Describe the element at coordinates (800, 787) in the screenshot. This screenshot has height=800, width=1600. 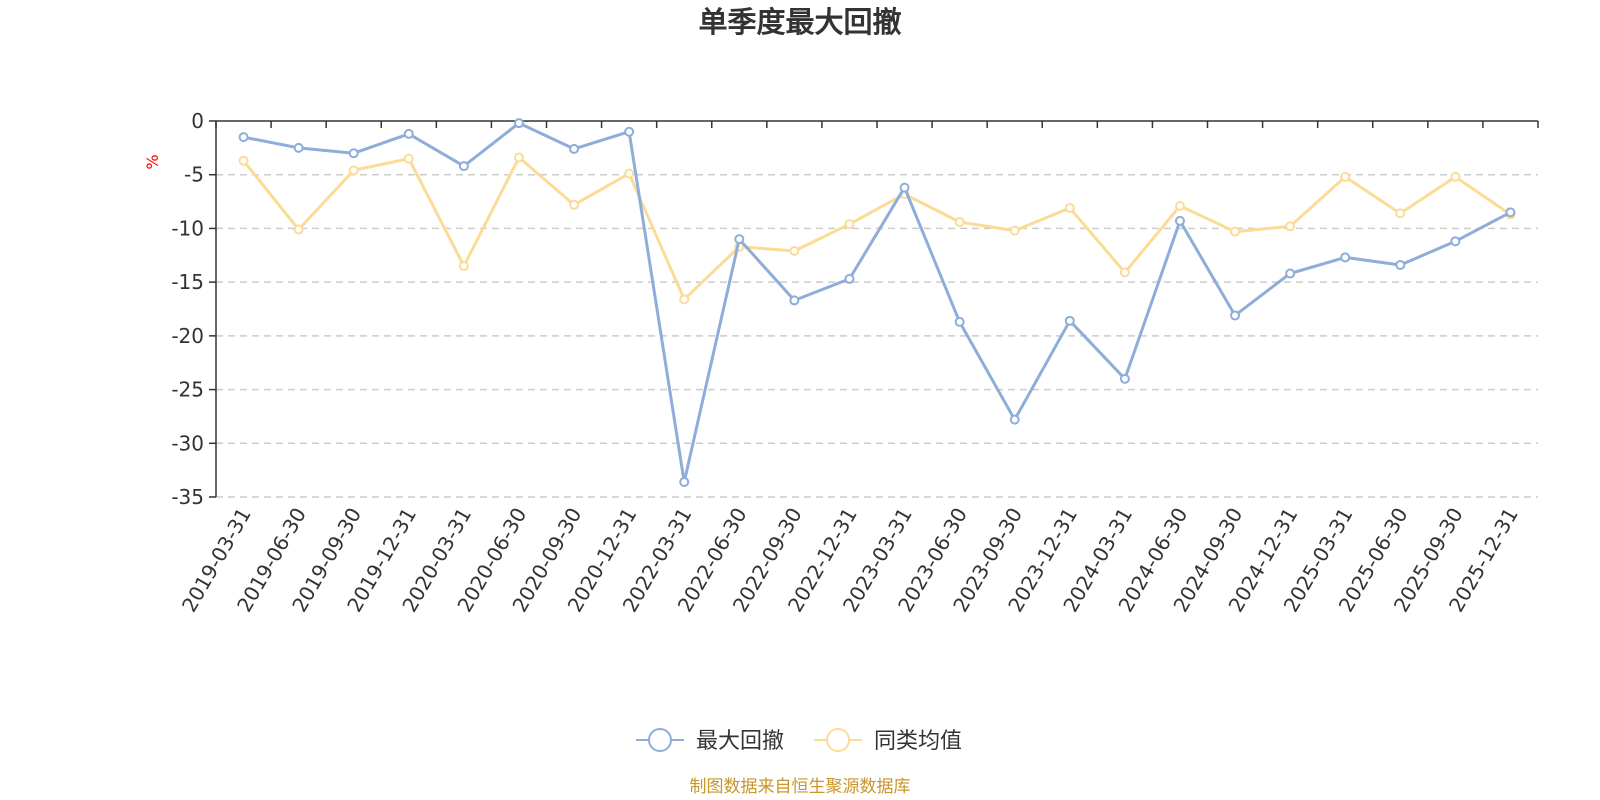
I see `source-note: 制图数据来自恒生聚源数据库` at that location.